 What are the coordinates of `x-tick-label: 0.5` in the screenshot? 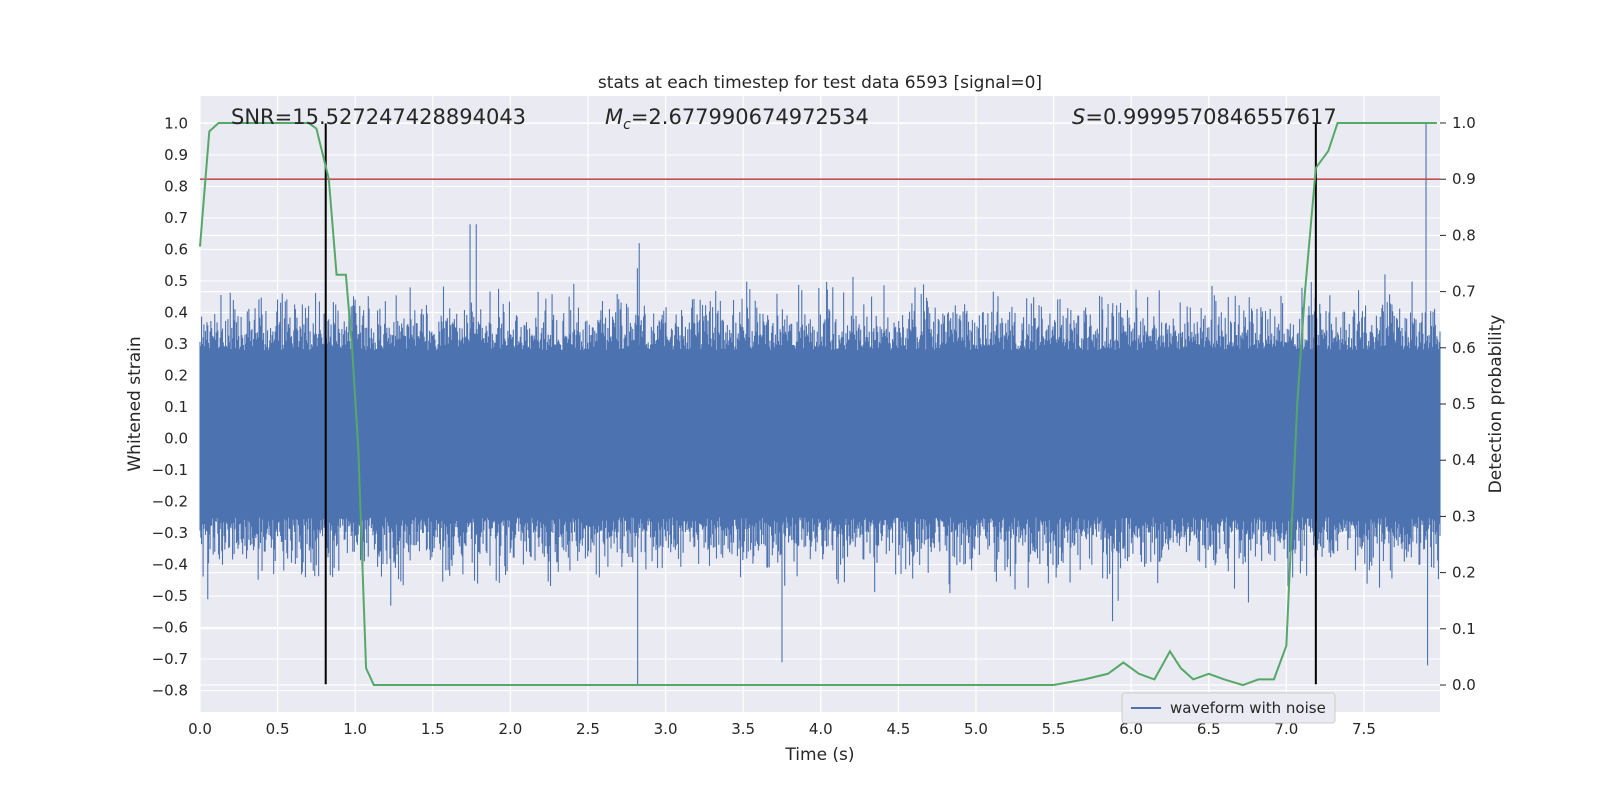 It's located at (278, 729).